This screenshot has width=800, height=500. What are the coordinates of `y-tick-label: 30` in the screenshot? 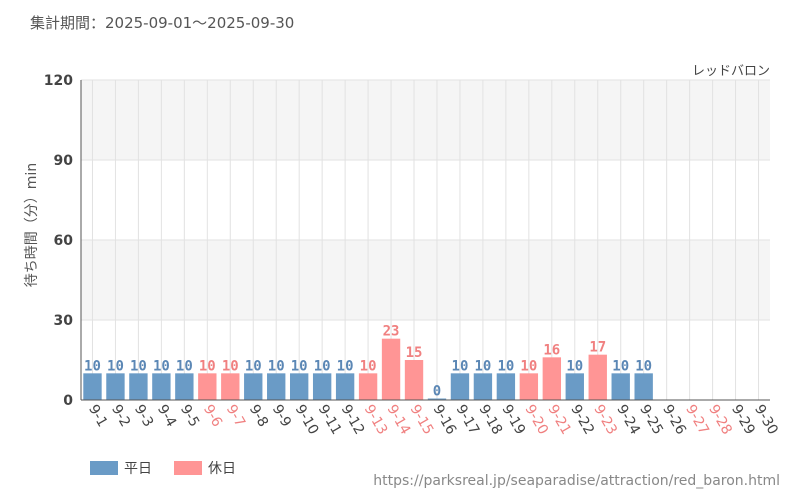 It's located at (64, 321).